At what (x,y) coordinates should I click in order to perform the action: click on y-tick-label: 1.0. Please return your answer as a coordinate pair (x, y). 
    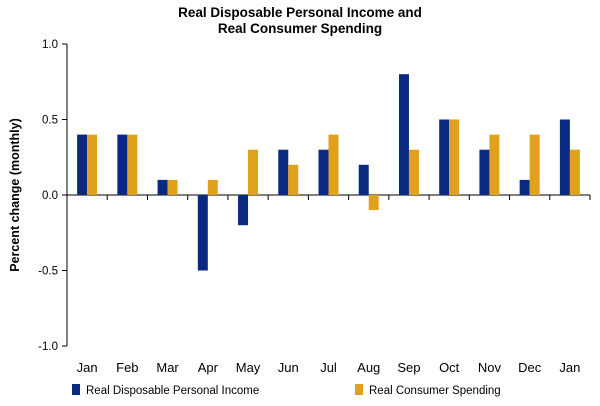
    Looking at the image, I should click on (50, 45).